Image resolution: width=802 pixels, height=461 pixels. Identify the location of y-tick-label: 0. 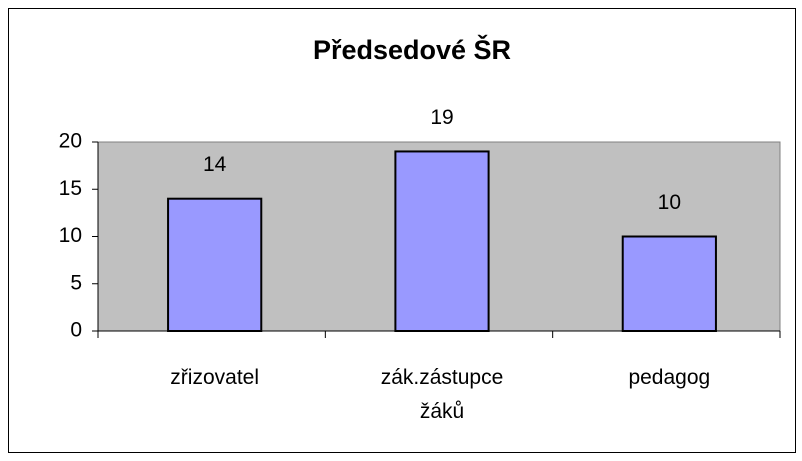
(76, 330).